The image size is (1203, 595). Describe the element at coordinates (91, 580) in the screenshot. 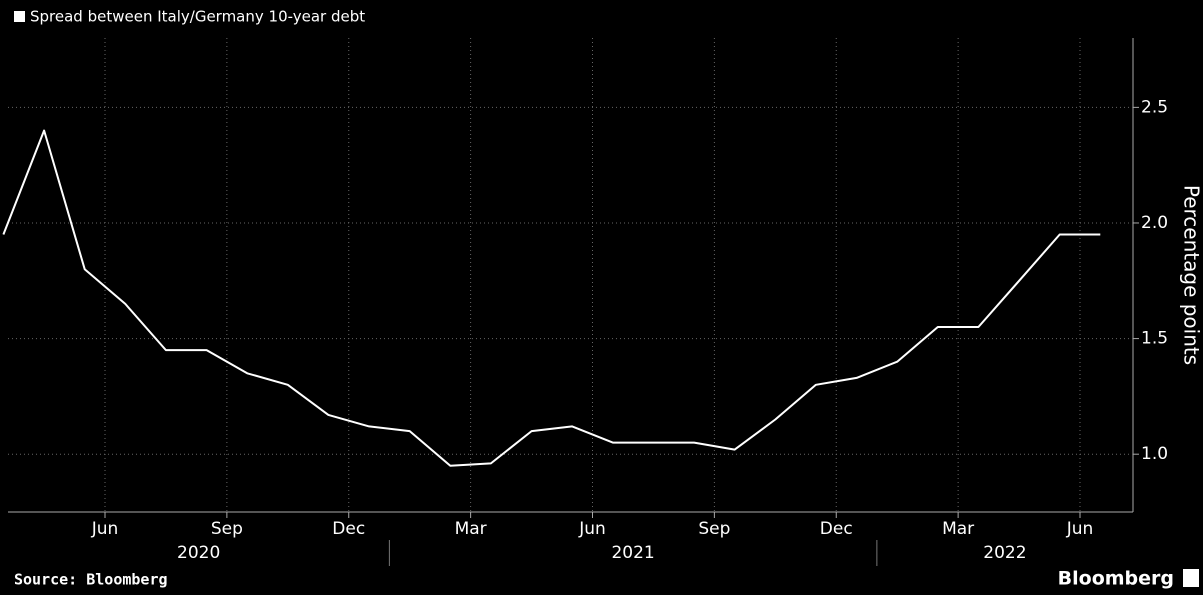

I see `source: Source: Bloomberg` at that location.